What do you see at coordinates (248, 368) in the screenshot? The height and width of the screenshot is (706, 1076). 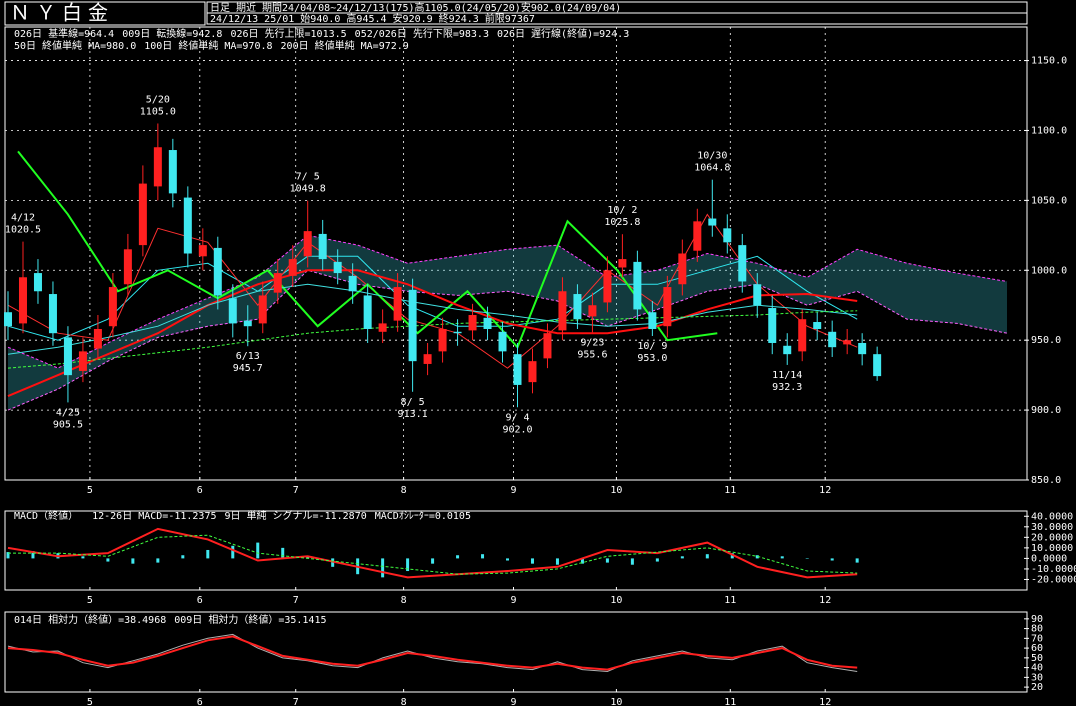 I see `annotation-value: 945.7` at bounding box center [248, 368].